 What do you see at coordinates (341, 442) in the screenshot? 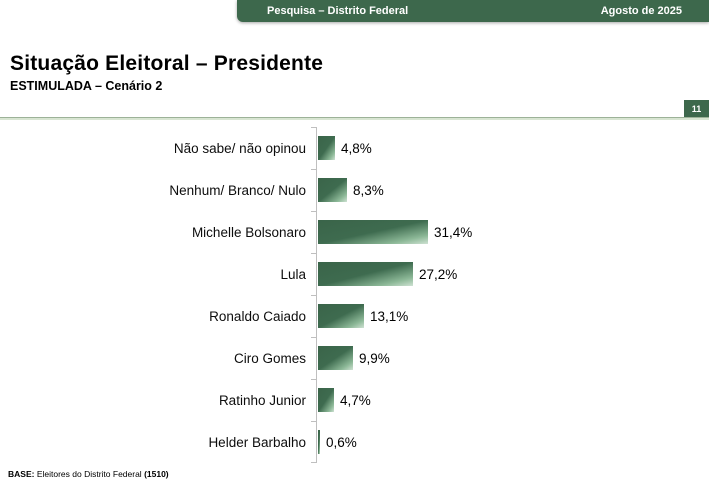
I see `value-label: 0,6%` at bounding box center [341, 442].